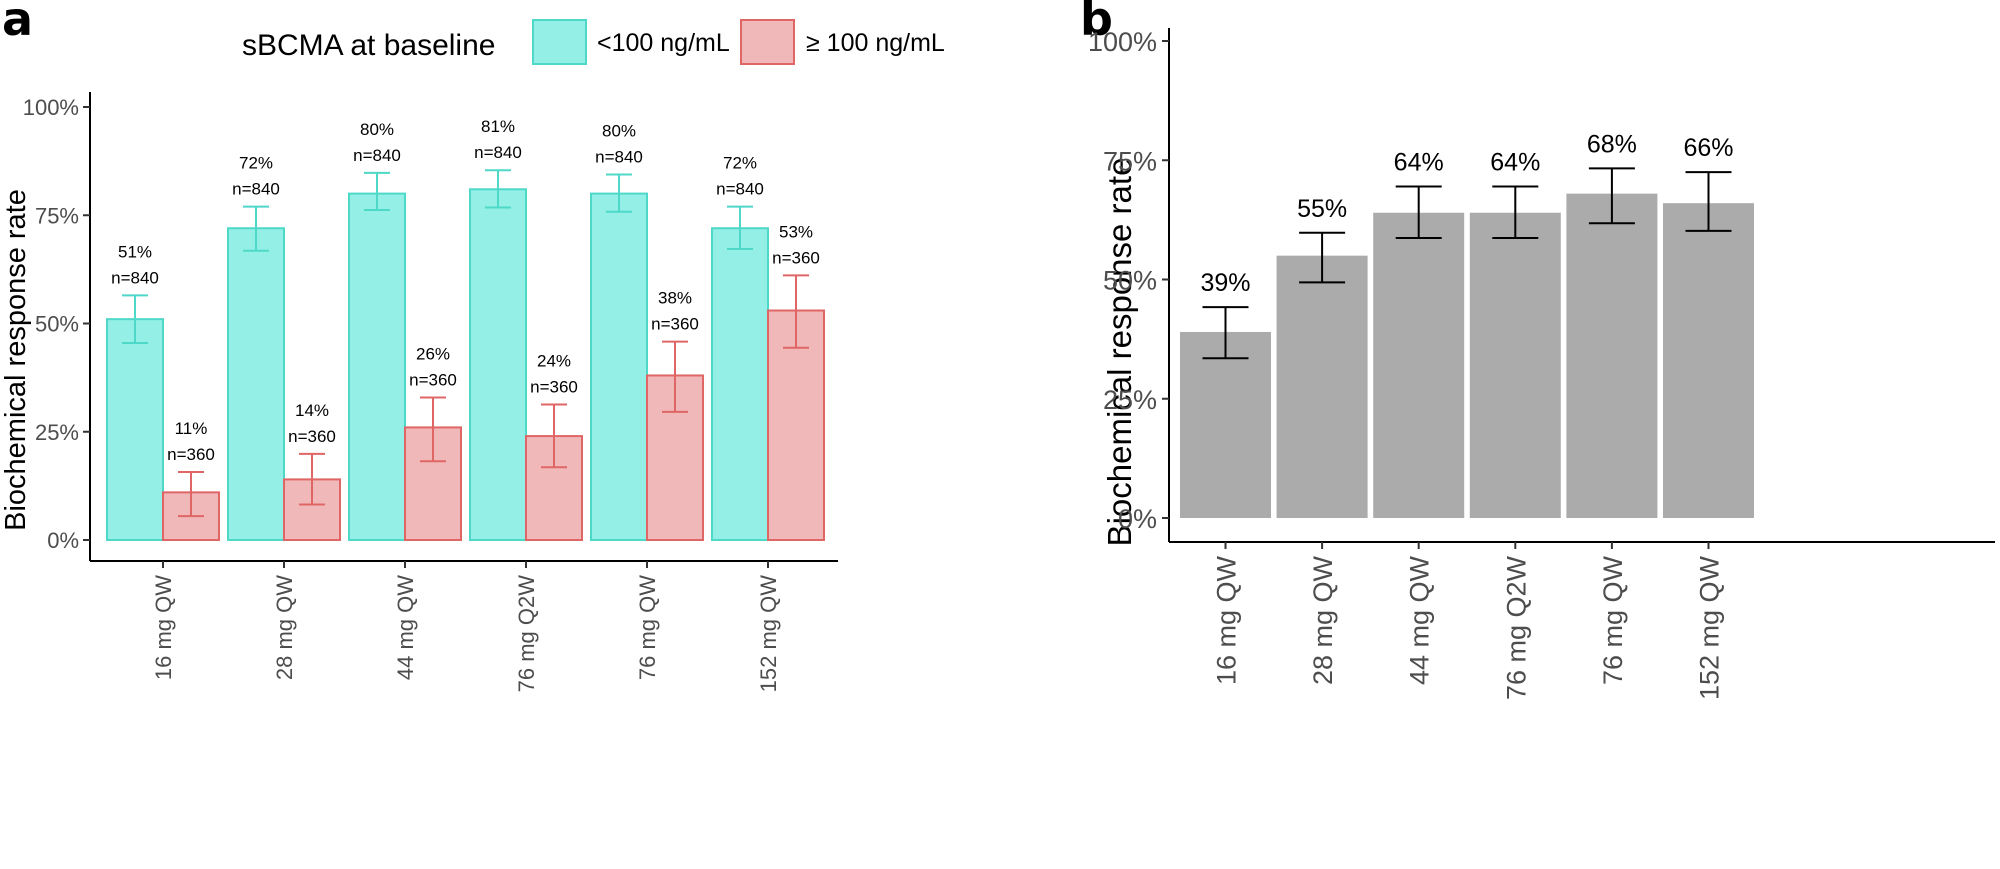 The width and height of the screenshot is (2000, 869). Describe the element at coordinates (498, 126) in the screenshot. I see `value-label: 81%` at that location.